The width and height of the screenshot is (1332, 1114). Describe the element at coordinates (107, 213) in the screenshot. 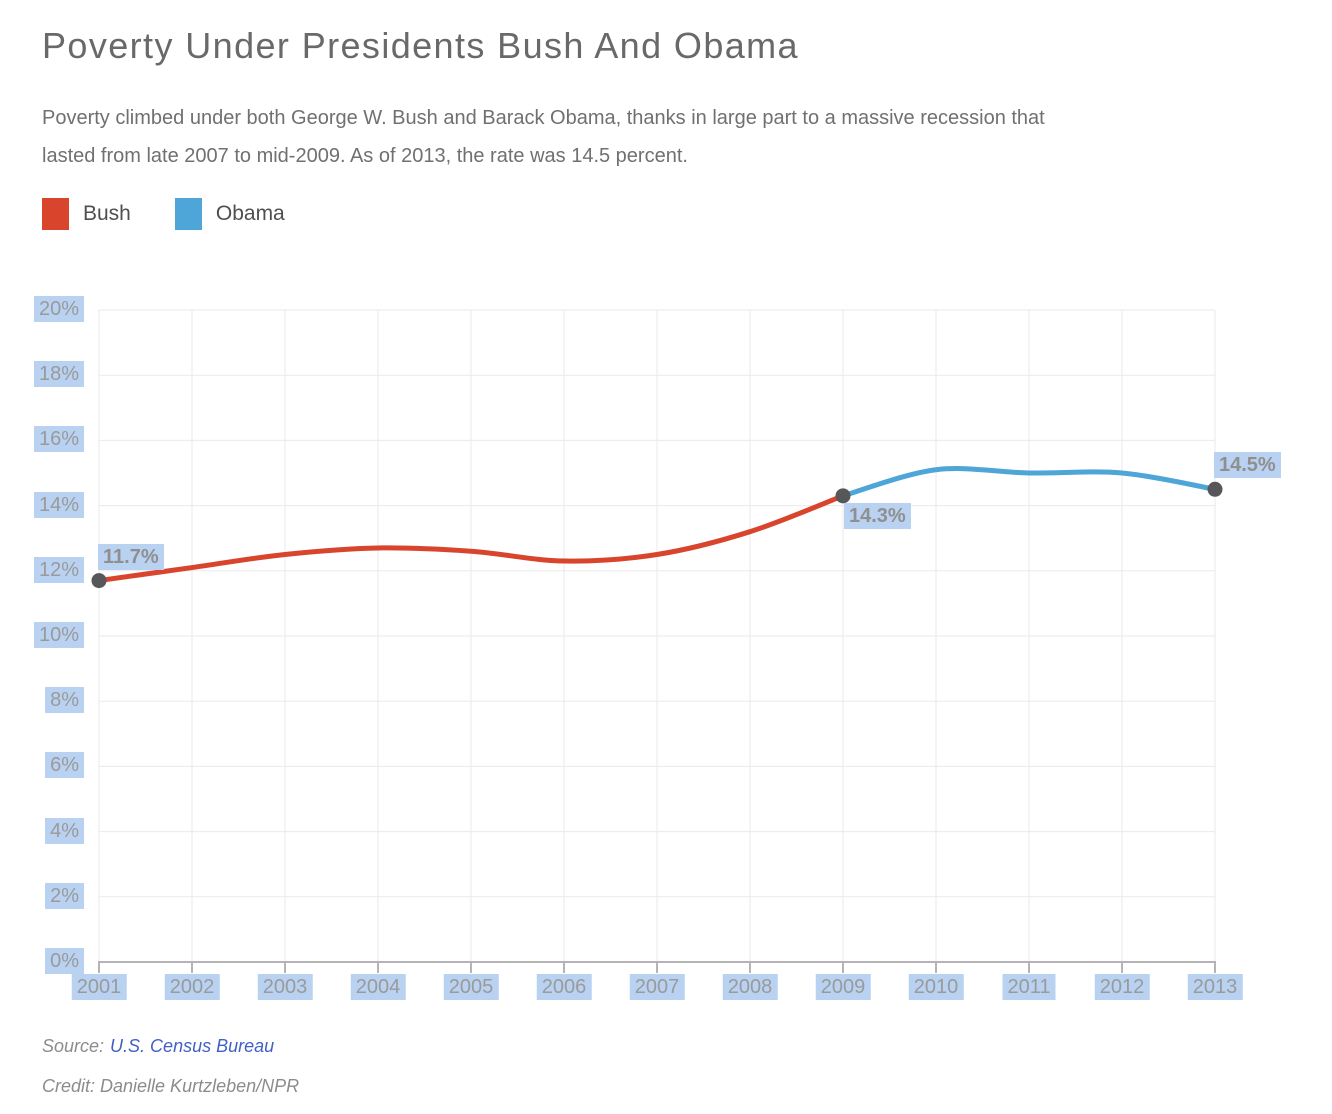

I see `legend-label-bush: Bush` at that location.